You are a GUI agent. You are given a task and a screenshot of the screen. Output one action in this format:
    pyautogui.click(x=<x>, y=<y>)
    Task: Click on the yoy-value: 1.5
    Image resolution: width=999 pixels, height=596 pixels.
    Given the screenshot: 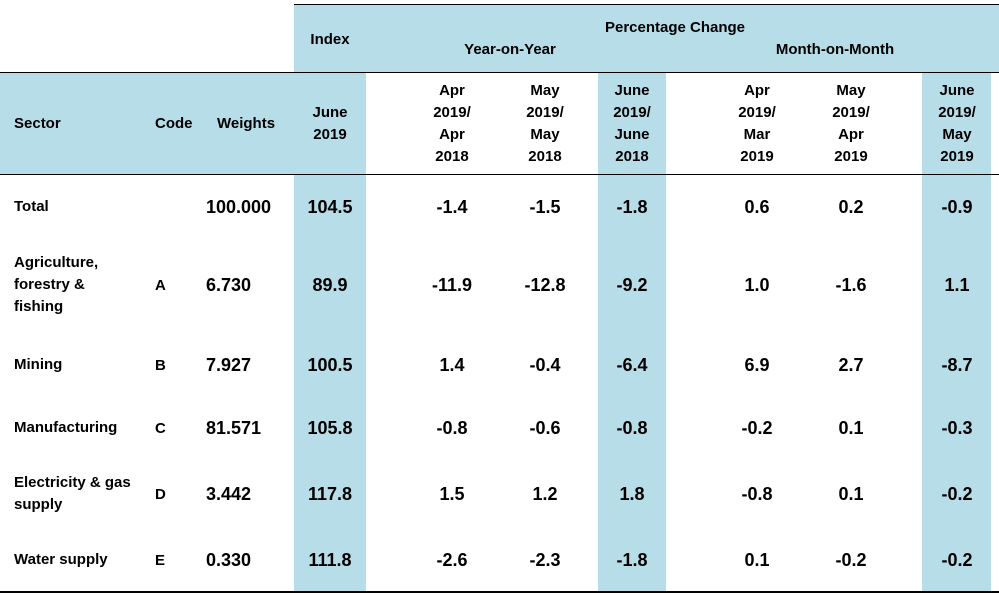 What is the action you would take?
    pyautogui.click(x=452, y=493)
    